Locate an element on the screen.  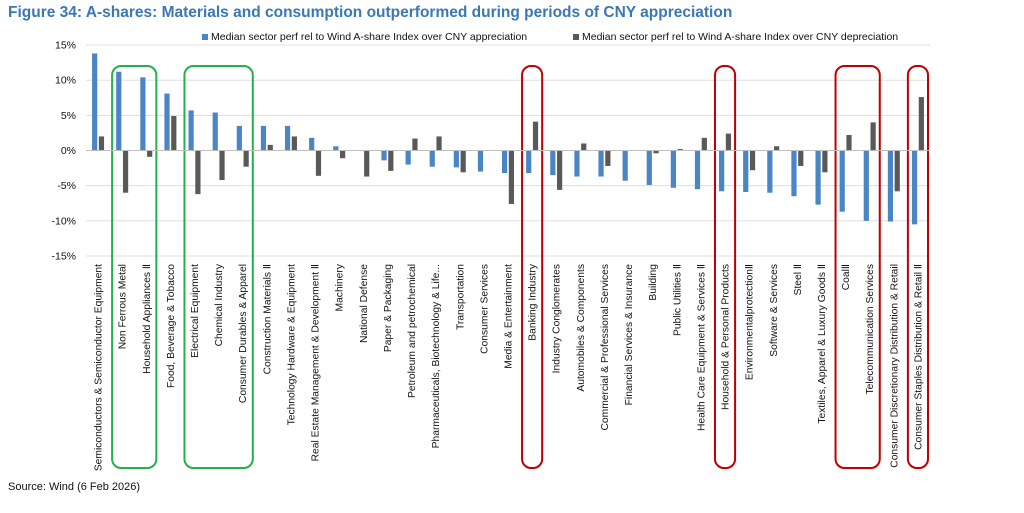
x-category-label: Financial Services & Insurance is located at coordinates (629, 335).